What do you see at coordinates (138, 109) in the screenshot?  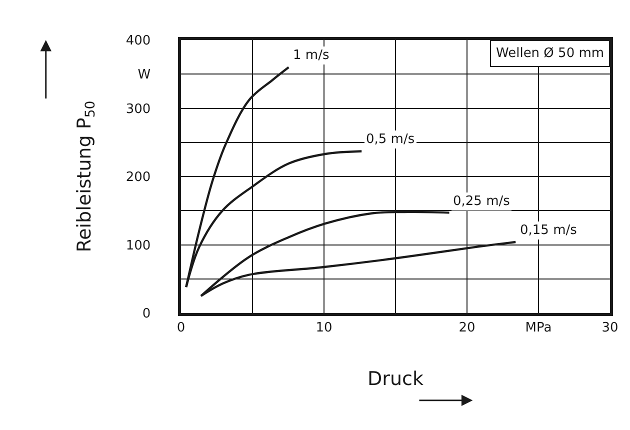 I see `y-tick-label: 300` at bounding box center [138, 109].